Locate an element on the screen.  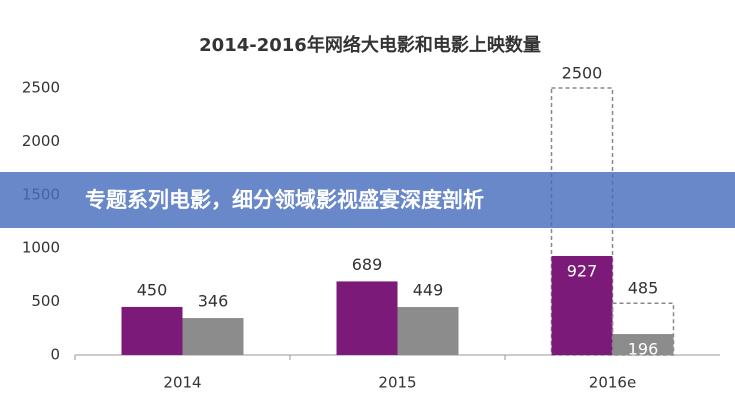
value-label: 346 is located at coordinates (213, 301).